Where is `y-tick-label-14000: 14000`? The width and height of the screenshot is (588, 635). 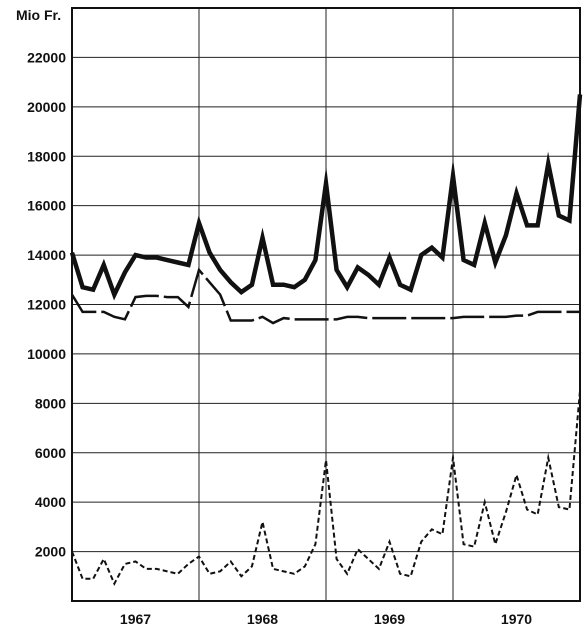 y-tick-label-14000: 14000 is located at coordinates (46, 255).